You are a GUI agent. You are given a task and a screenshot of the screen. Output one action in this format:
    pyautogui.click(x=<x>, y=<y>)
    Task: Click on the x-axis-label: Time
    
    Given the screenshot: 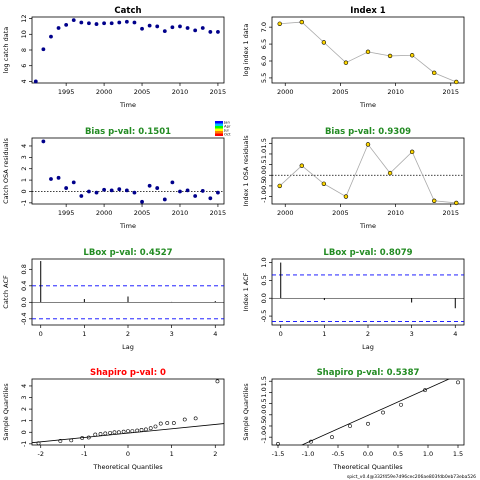 What is the action you would take?
    pyautogui.click(x=367, y=226)
    